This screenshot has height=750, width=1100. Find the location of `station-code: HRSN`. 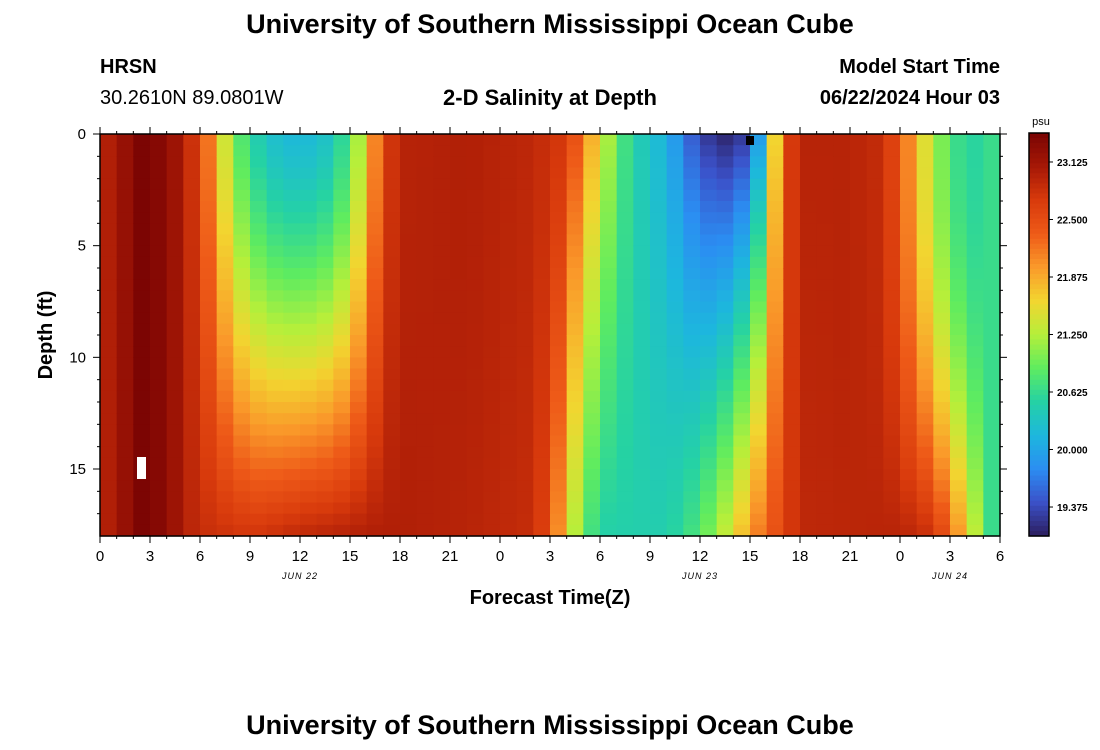

station-code: HRSN is located at coordinates (128, 67).